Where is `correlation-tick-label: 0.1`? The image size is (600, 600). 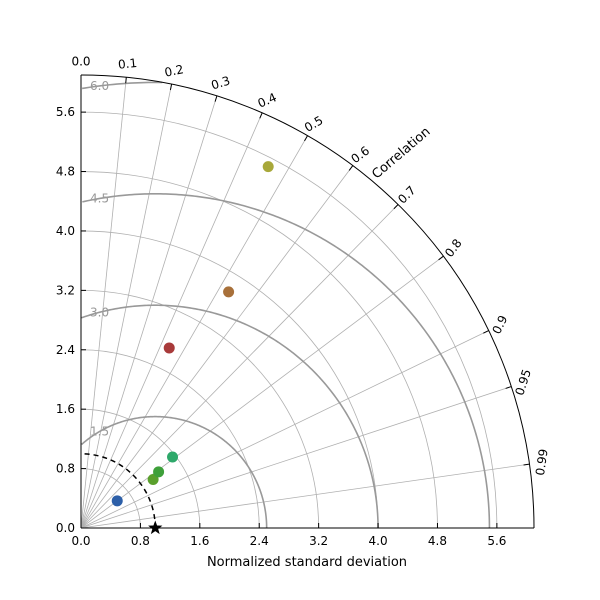
correlation-tick-label: 0.1 is located at coordinates (127, 64).